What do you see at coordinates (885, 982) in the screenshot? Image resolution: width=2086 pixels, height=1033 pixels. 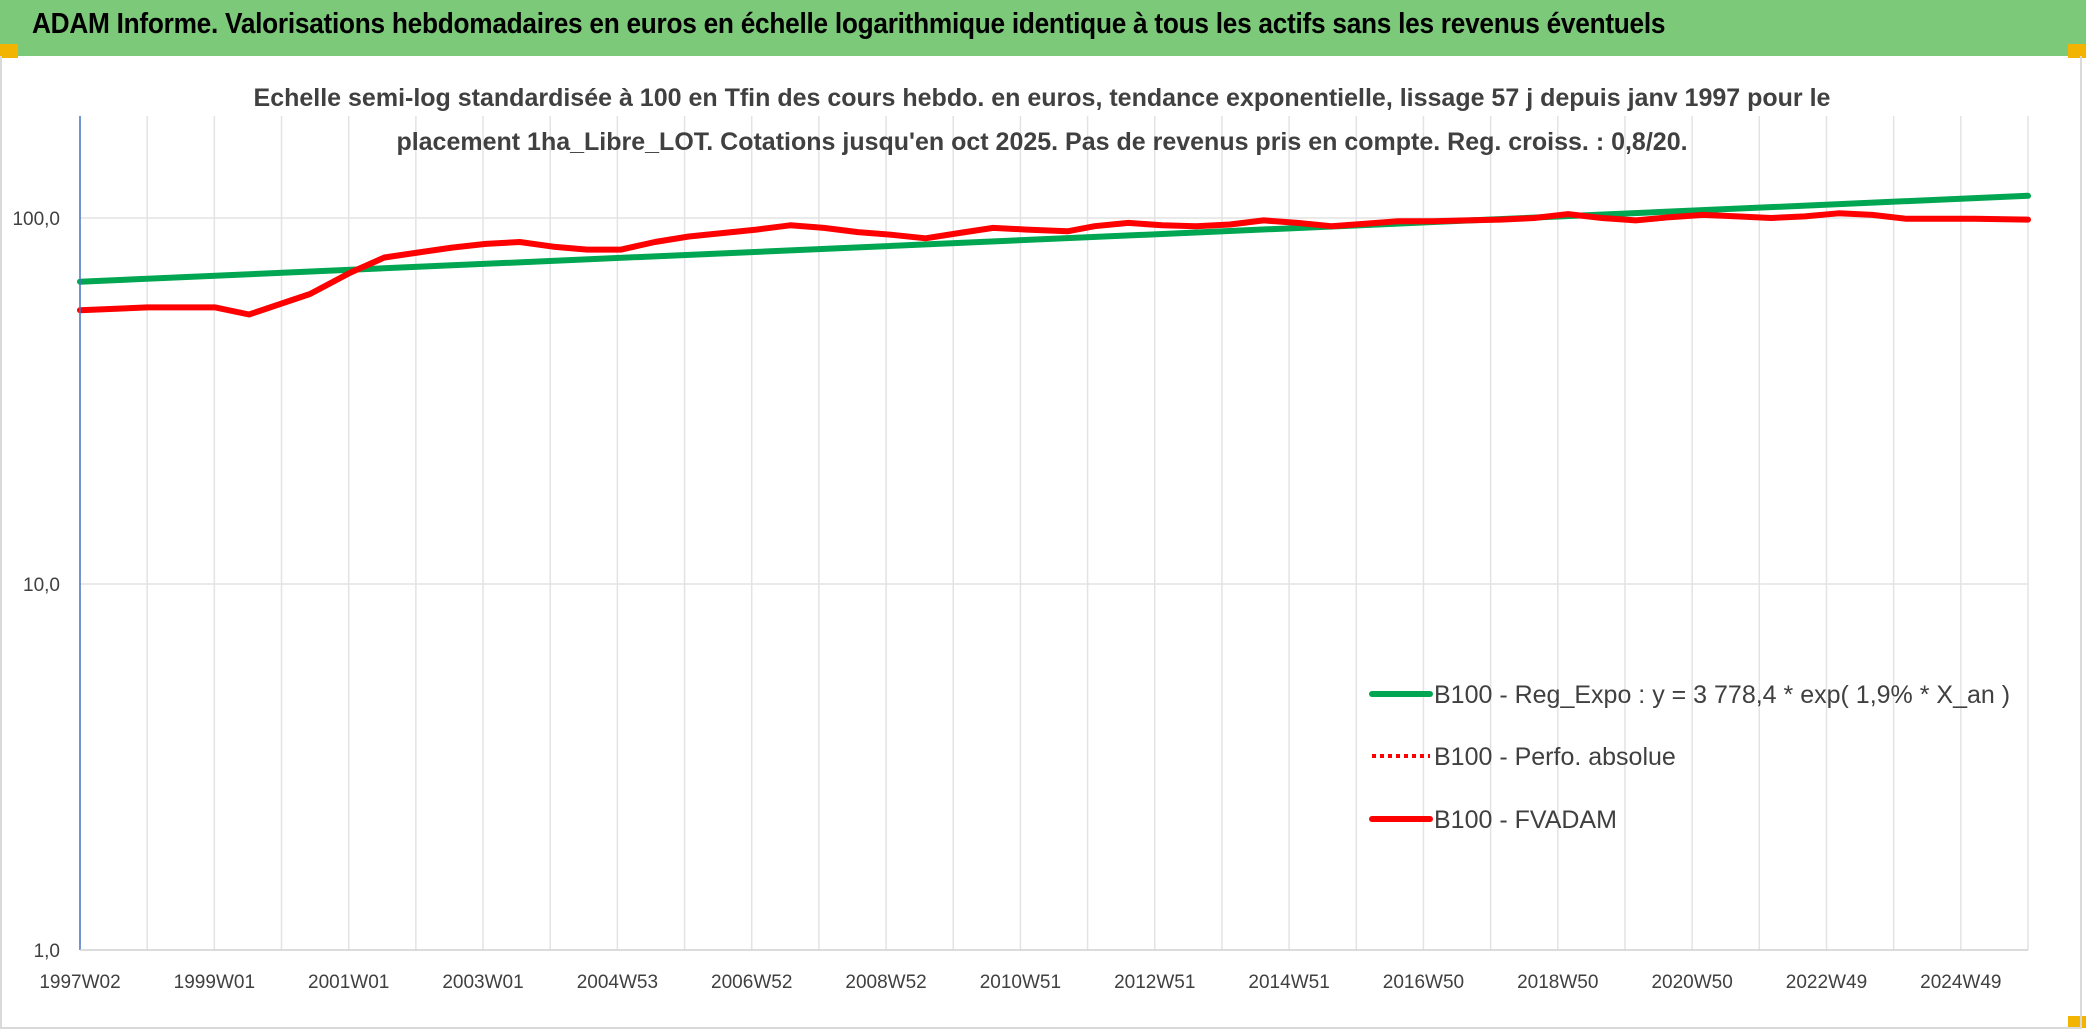 I see `x-tick-label: 2008W52` at bounding box center [885, 982].